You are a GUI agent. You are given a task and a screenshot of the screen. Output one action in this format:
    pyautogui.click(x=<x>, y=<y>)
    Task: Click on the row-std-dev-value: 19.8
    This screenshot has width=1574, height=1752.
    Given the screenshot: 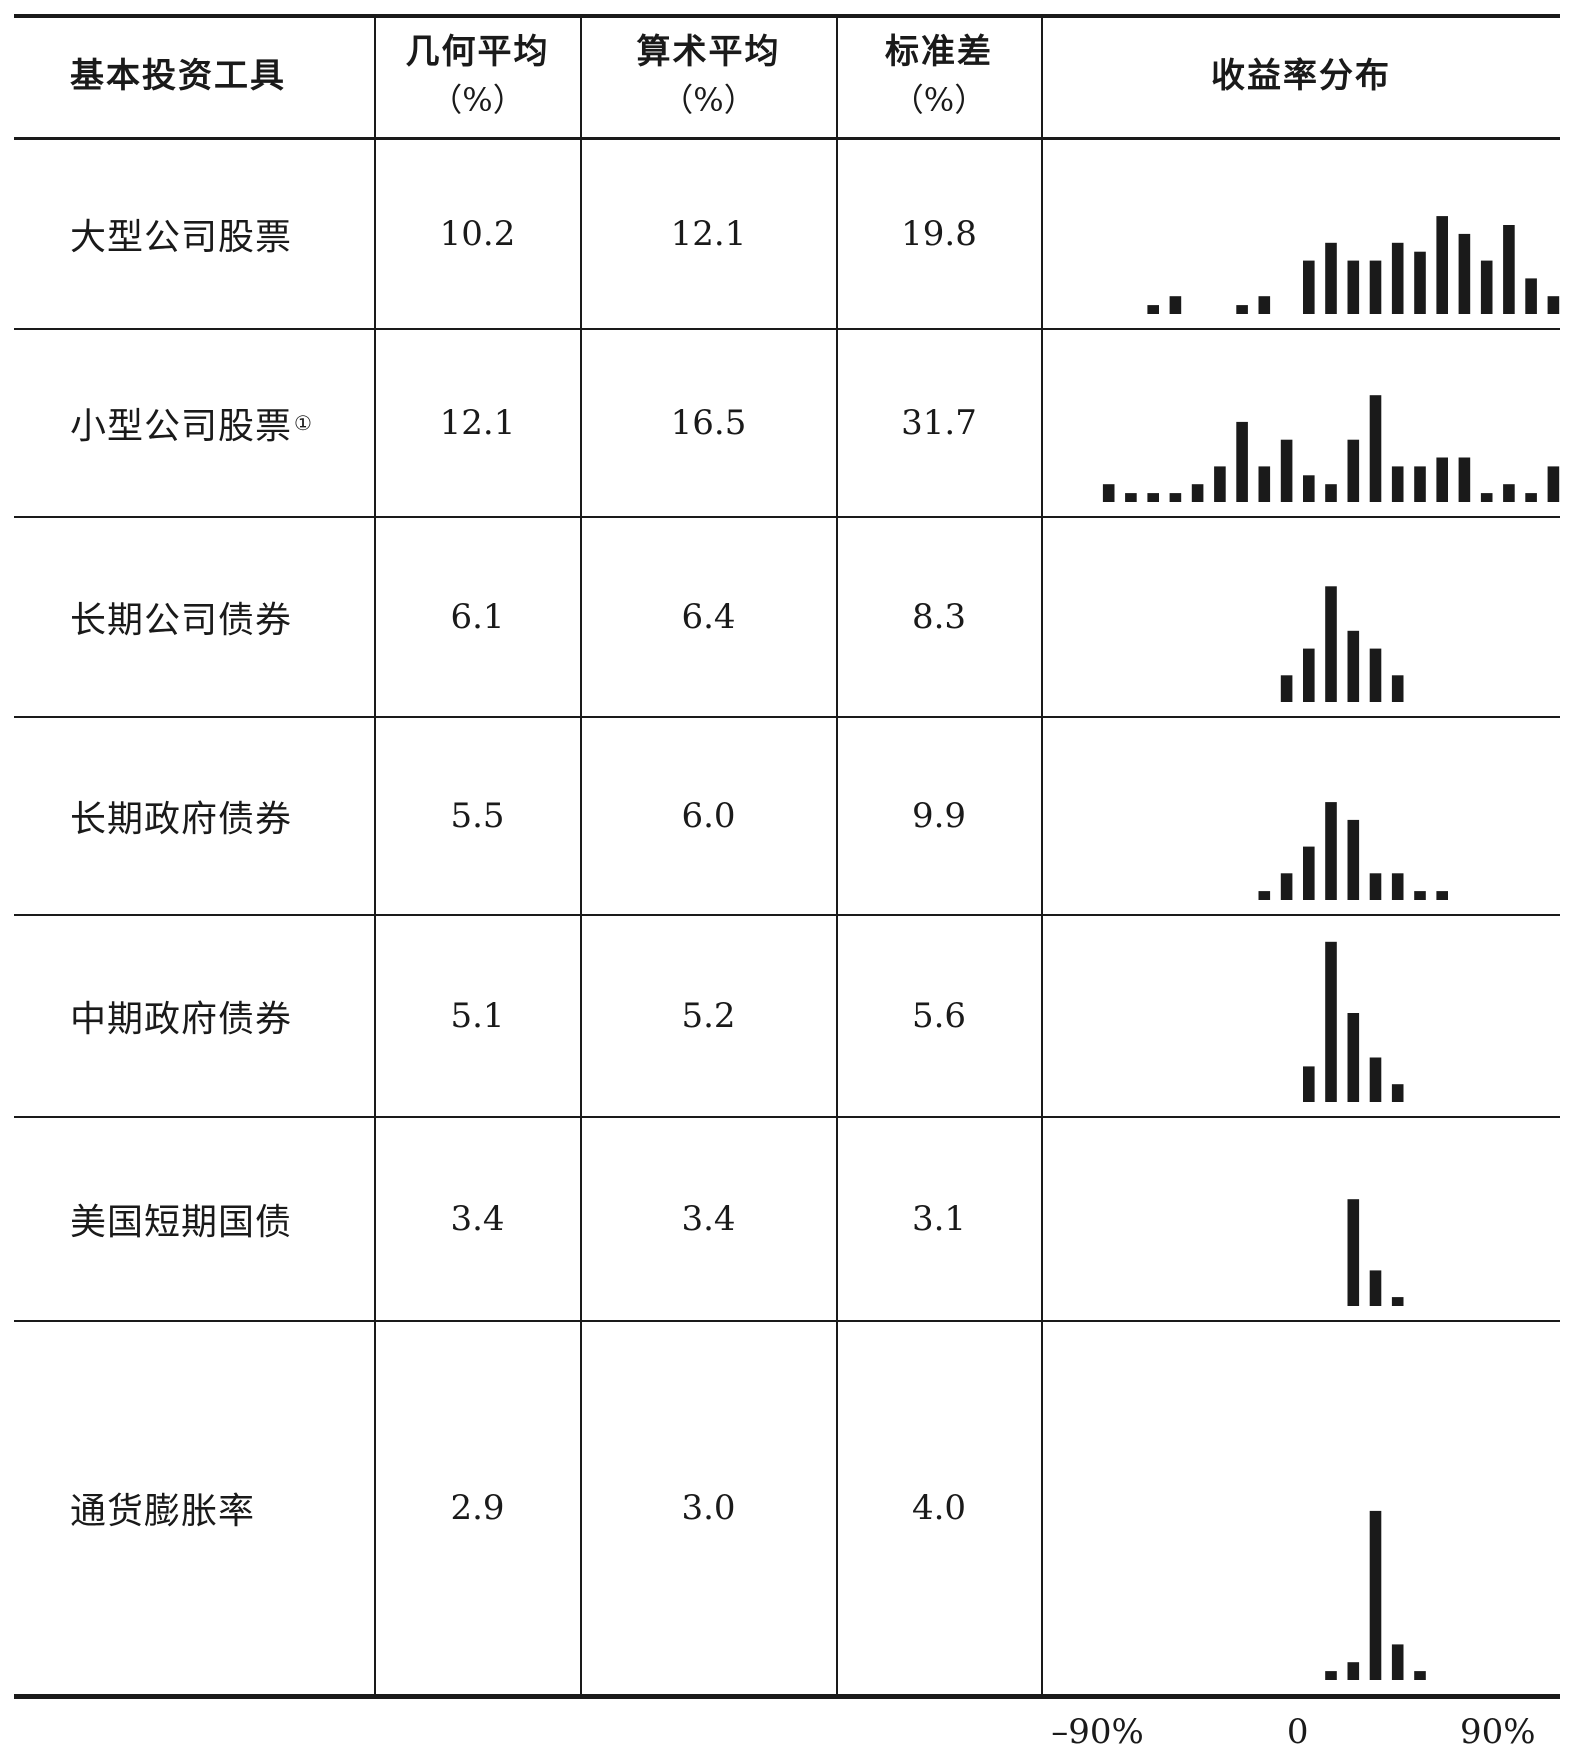 What is the action you would take?
    pyautogui.click(x=939, y=234)
    